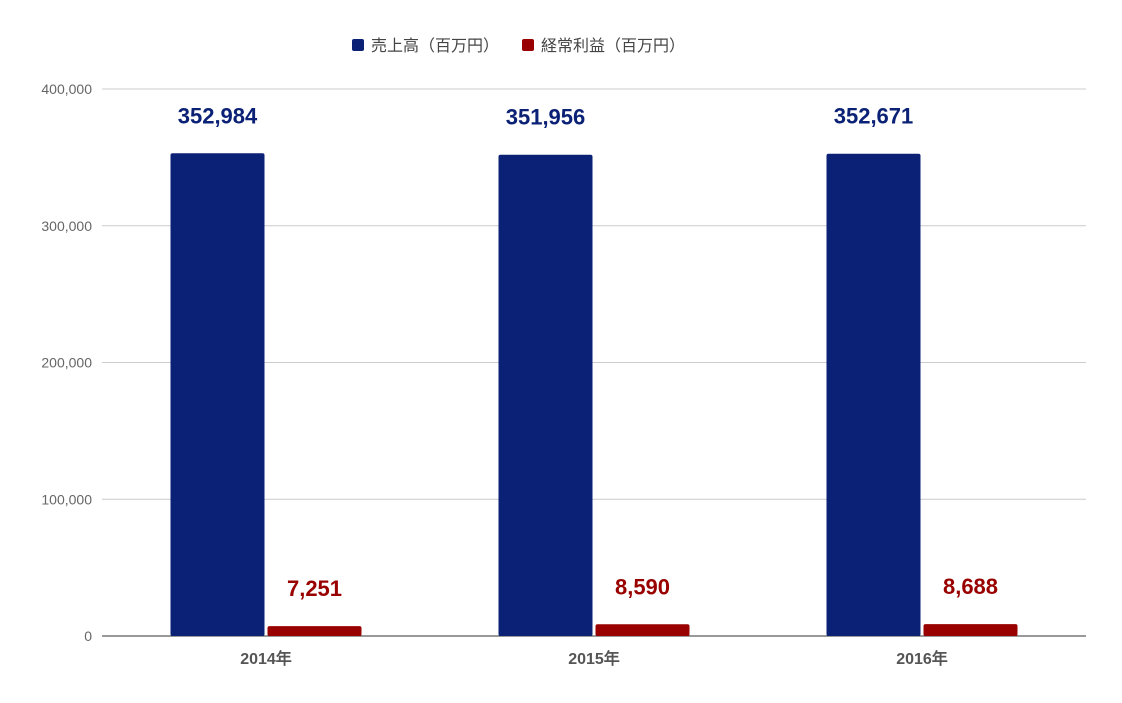 This screenshot has width=1122, height=703. What do you see at coordinates (66, 226) in the screenshot?
I see `y-tick-label-3: 300,000` at bounding box center [66, 226].